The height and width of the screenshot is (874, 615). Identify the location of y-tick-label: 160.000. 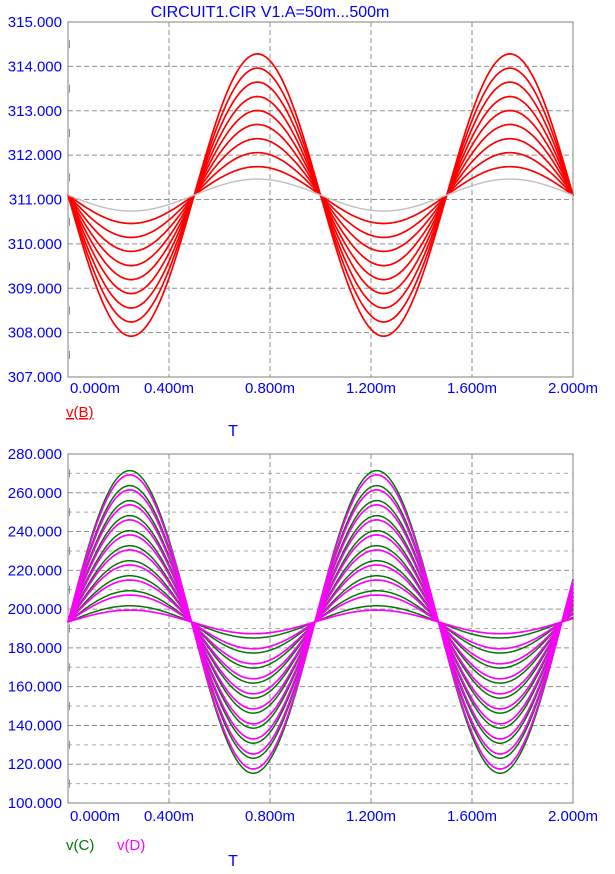
(35, 687).